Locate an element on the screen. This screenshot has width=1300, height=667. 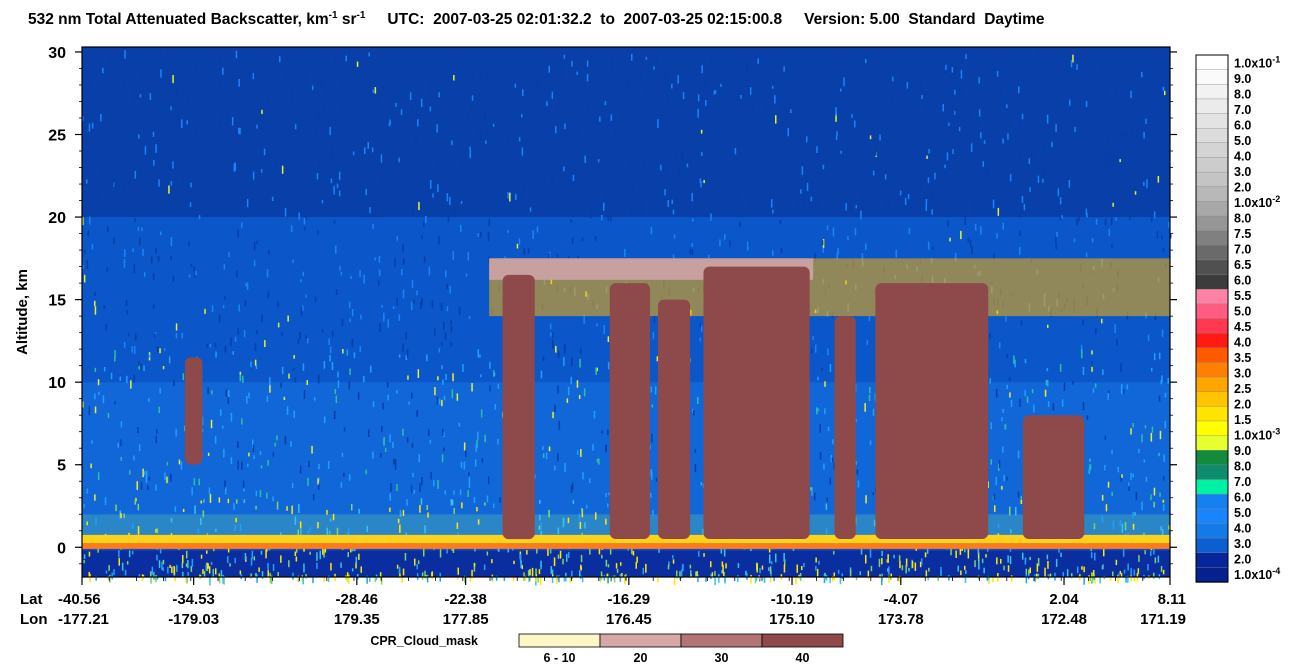
colorbar-swatch is located at coordinates (1212, 516).